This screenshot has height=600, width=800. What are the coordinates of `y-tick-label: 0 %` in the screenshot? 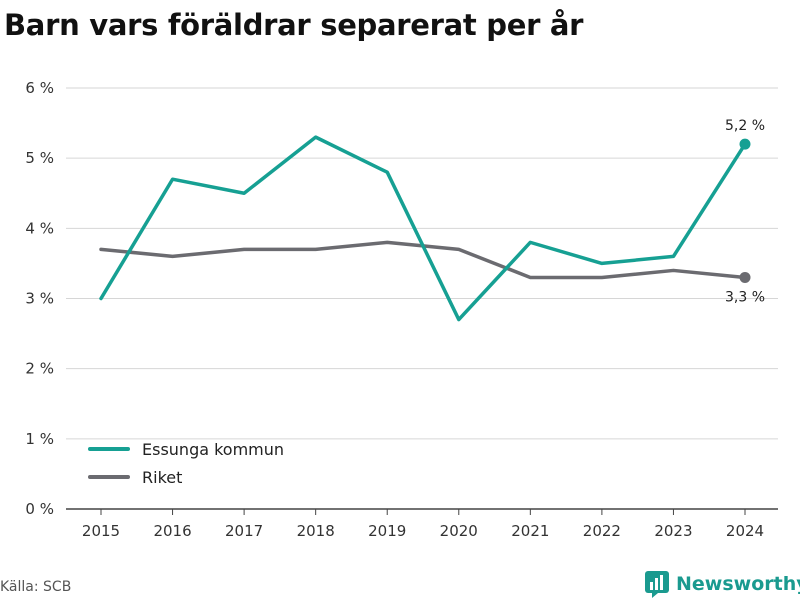 It's located at (39, 509).